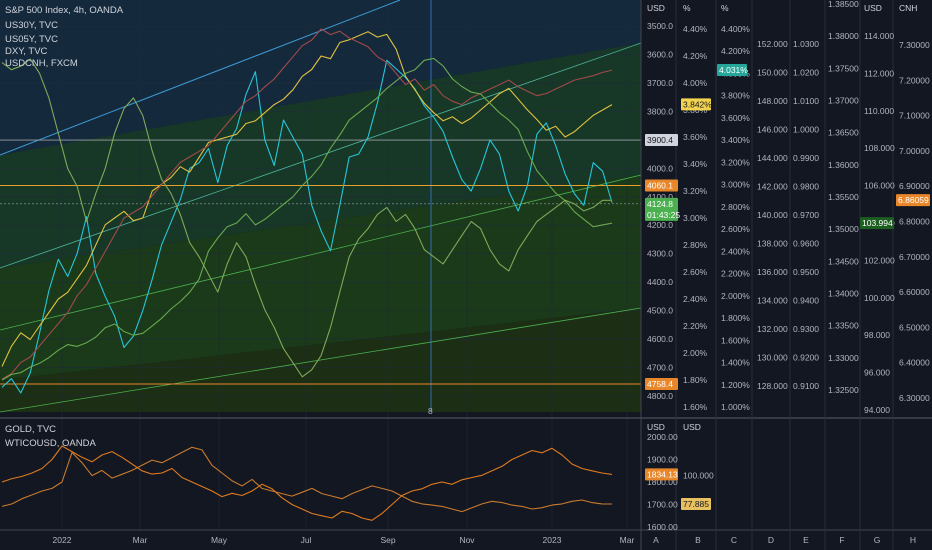 This screenshot has width=932, height=550. I want to click on axis-D-tick: 130.000, so click(772, 358).